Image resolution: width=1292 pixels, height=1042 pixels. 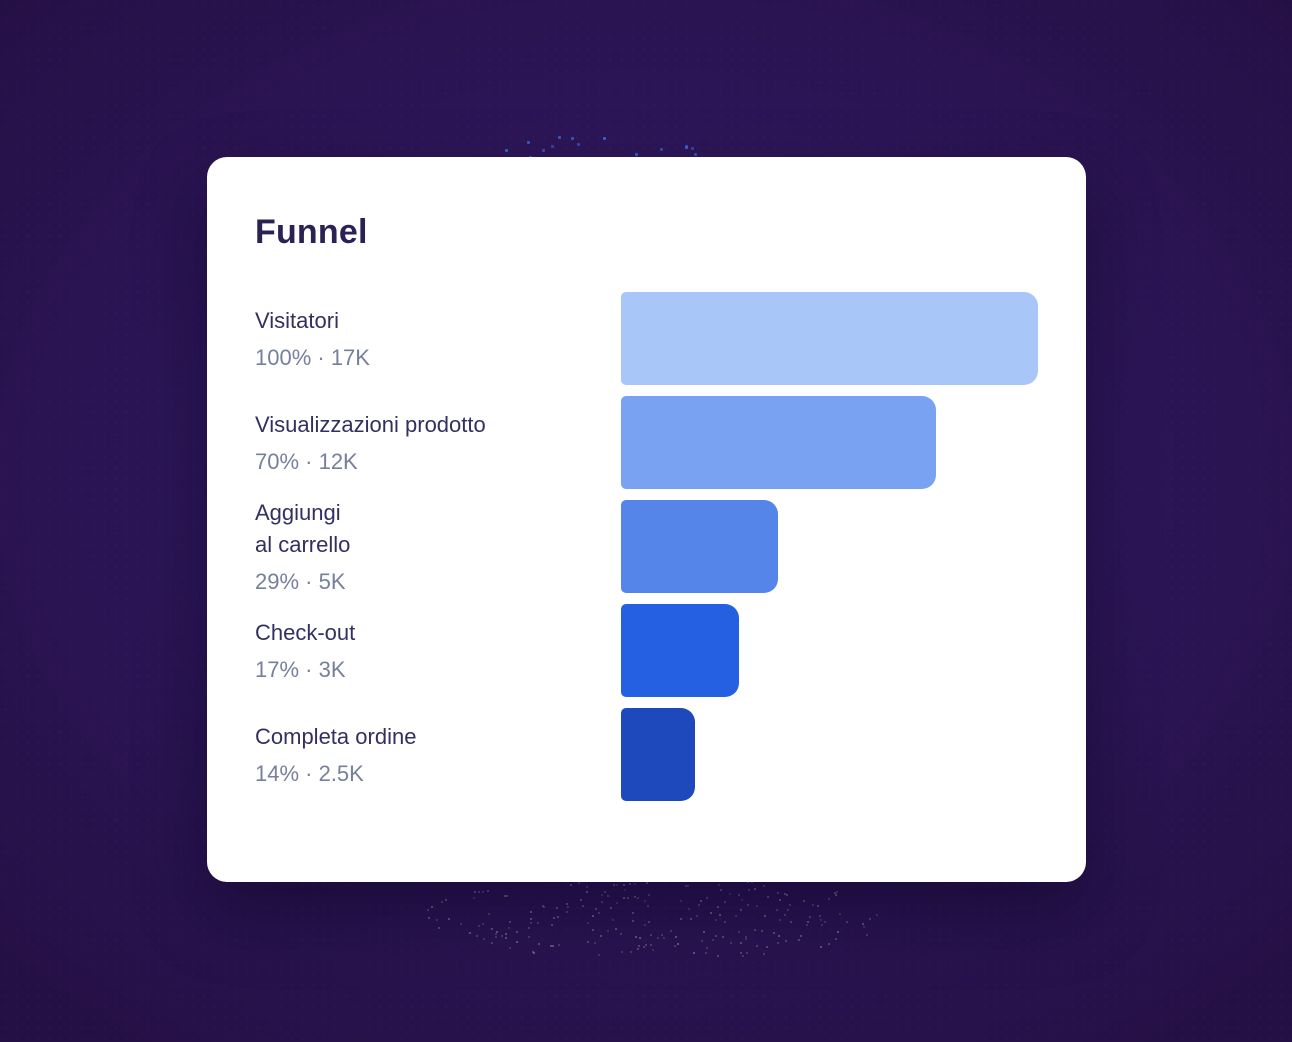 I want to click on stage-stats: 70% · 12K, so click(x=306, y=462).